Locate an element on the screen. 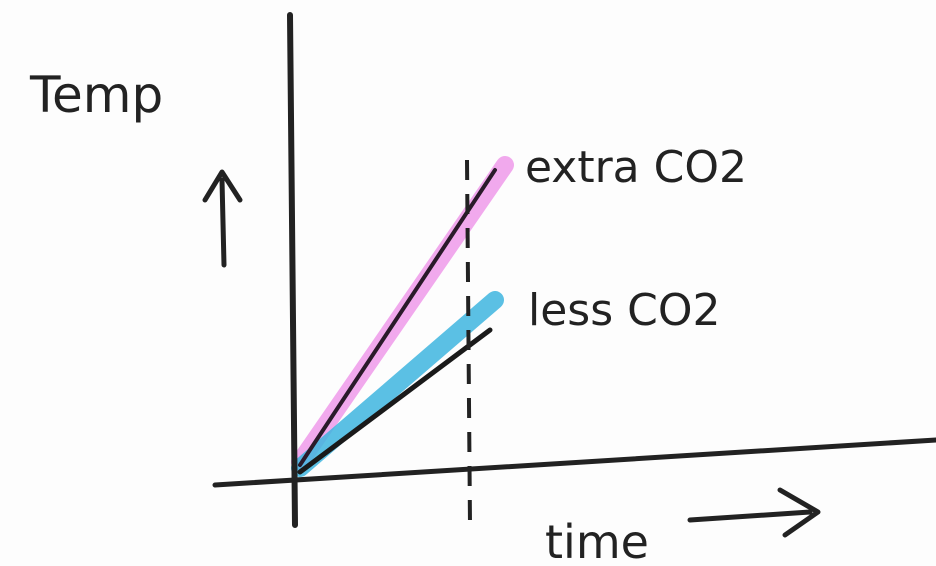  x-label: time is located at coordinates (597, 540).